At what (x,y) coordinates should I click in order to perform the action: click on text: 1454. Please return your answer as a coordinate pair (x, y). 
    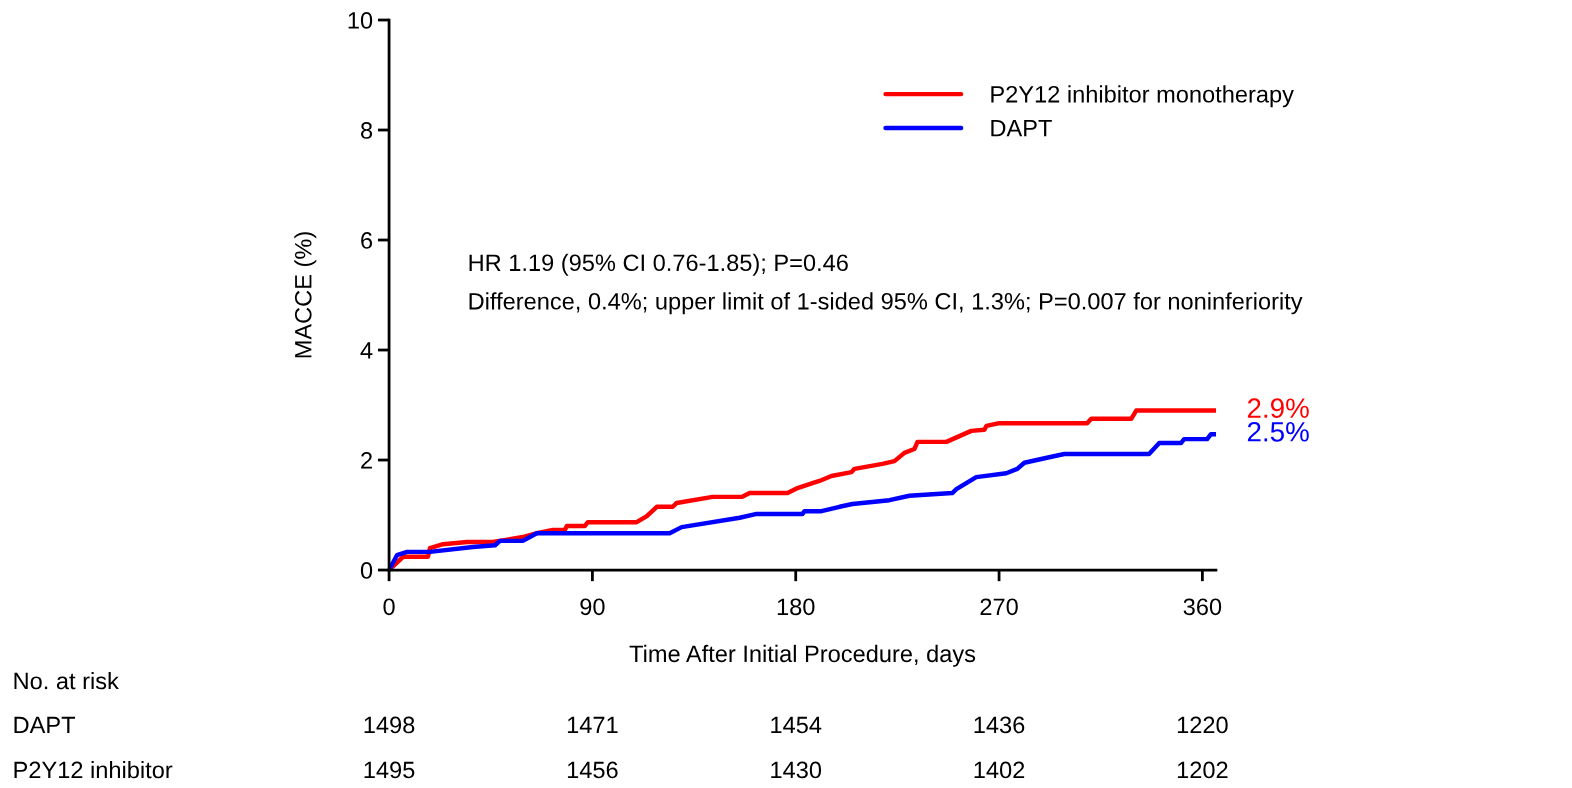
    Looking at the image, I should click on (796, 725).